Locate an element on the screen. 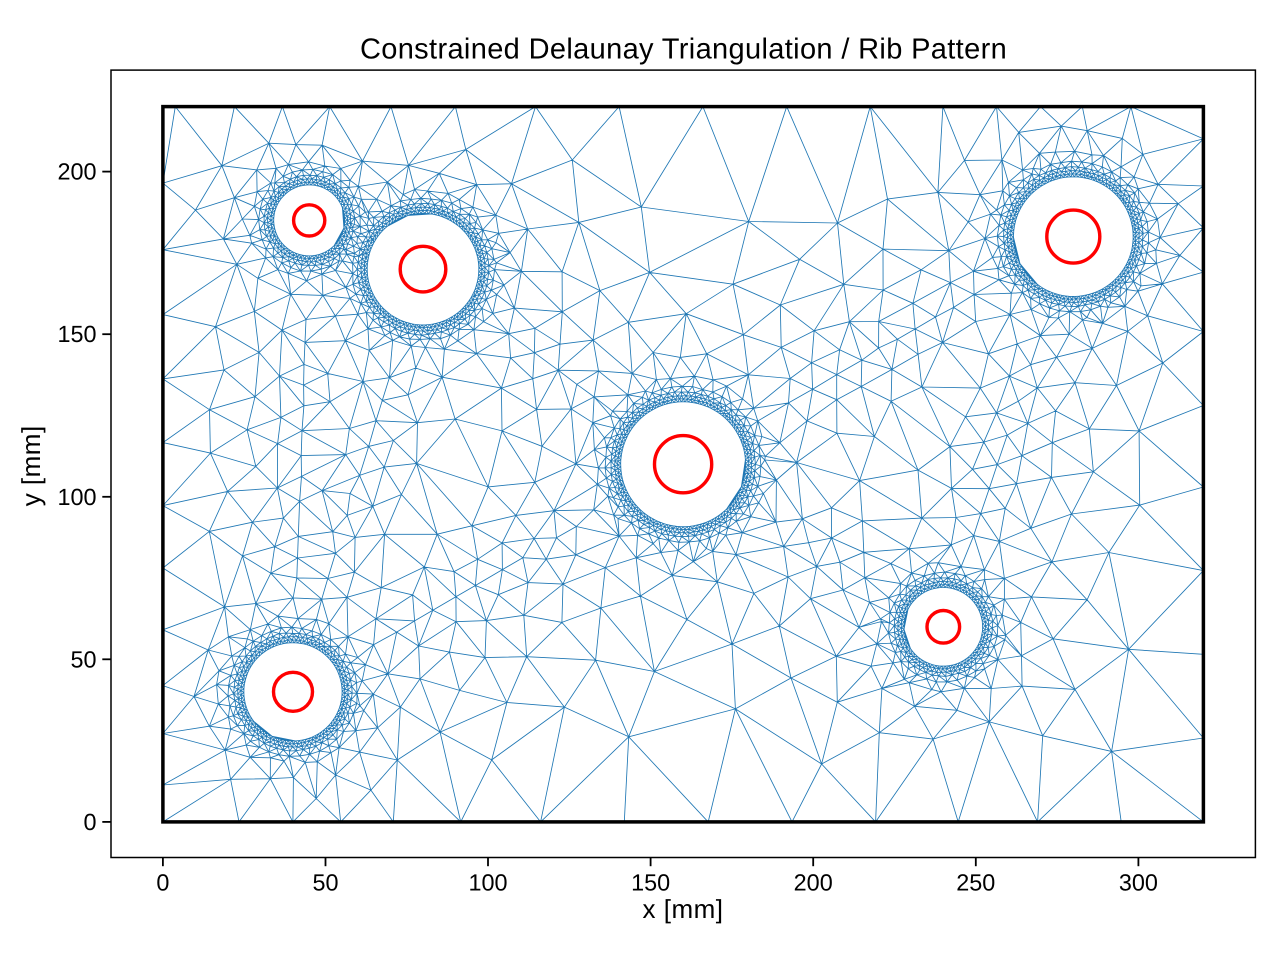  svg-text: 250 is located at coordinates (975, 883).